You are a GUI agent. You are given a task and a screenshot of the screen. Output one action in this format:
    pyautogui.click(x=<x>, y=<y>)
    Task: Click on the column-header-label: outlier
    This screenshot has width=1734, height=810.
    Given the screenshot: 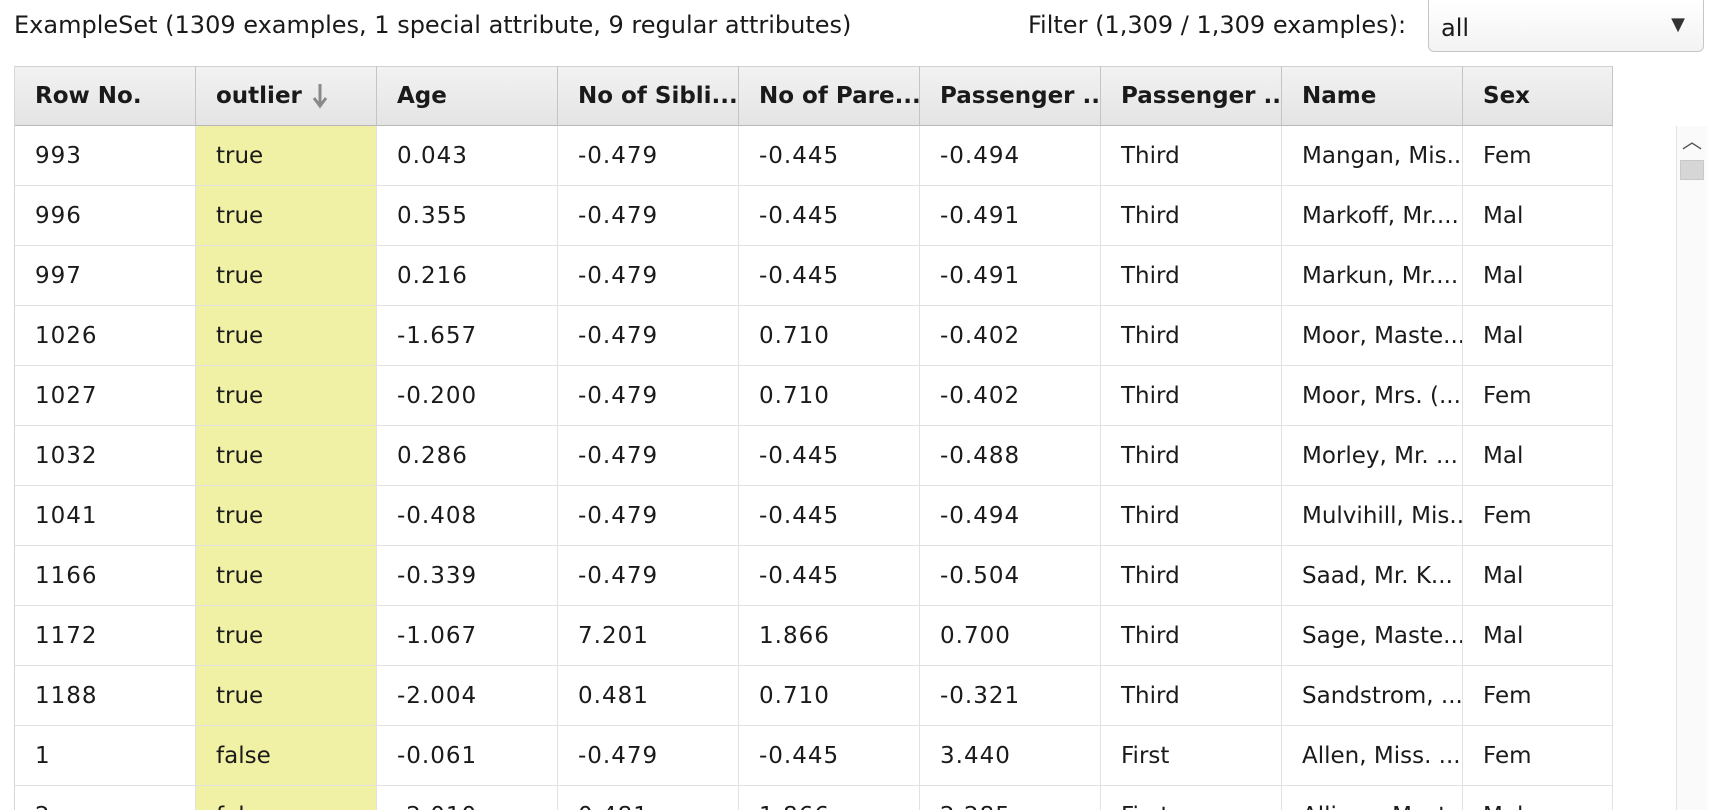 What is the action you would take?
    pyautogui.click(x=259, y=96)
    